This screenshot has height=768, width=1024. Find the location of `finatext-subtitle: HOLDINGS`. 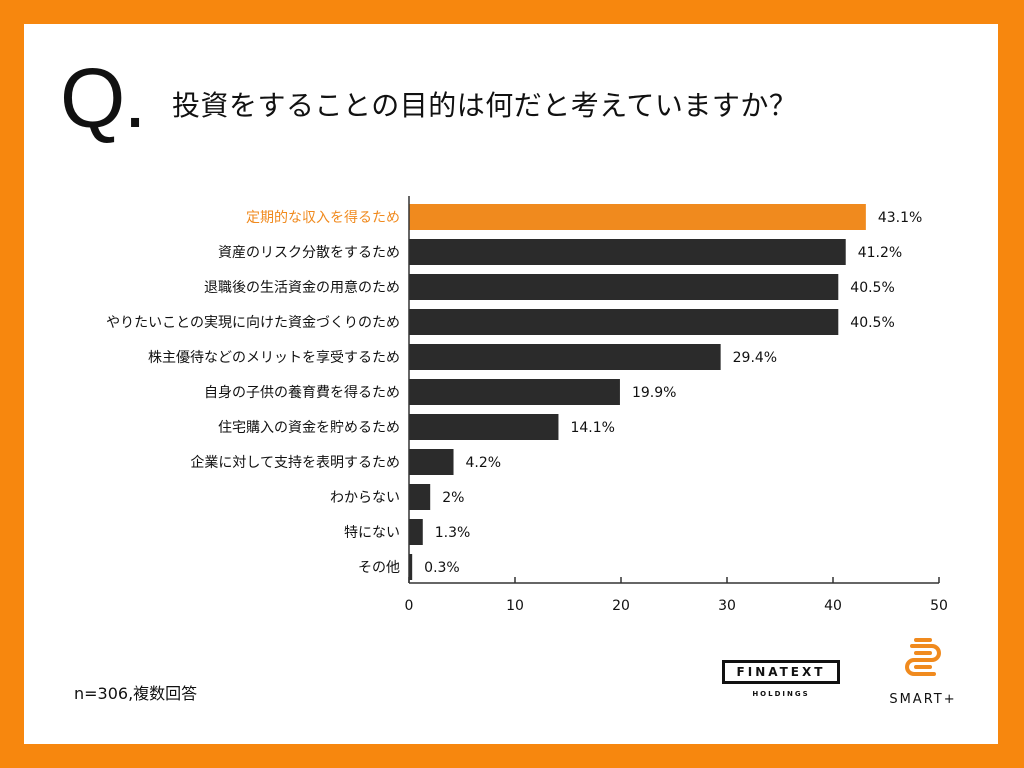

finatext-subtitle: HOLDINGS is located at coordinates (781, 694).